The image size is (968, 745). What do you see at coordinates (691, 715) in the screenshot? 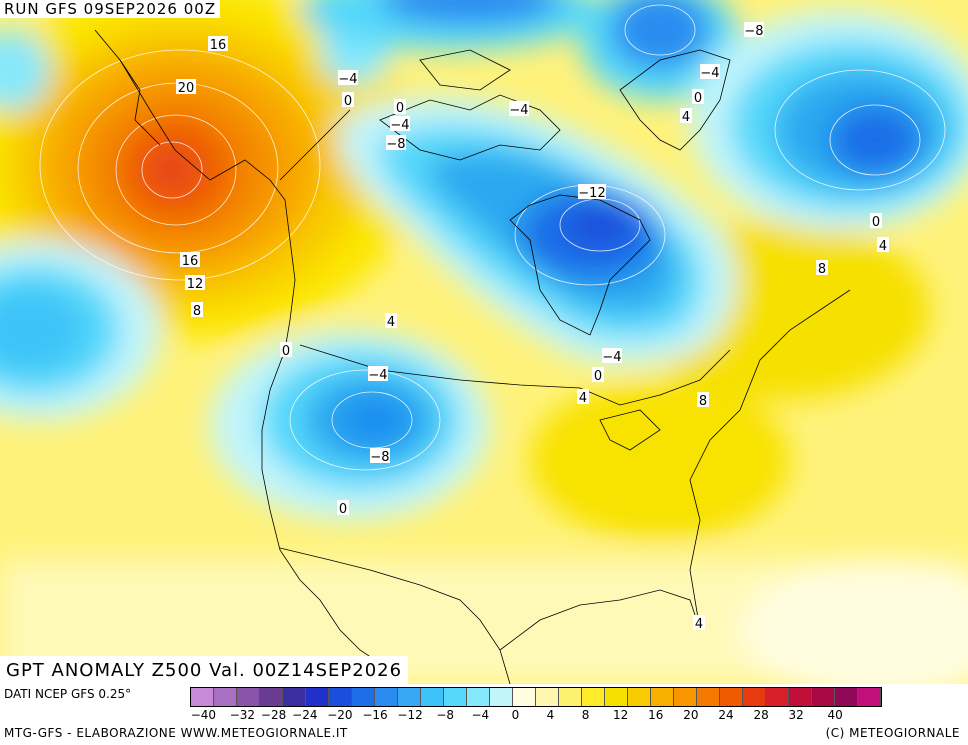
I see `colorbar-tick-label: 20` at bounding box center [691, 715].